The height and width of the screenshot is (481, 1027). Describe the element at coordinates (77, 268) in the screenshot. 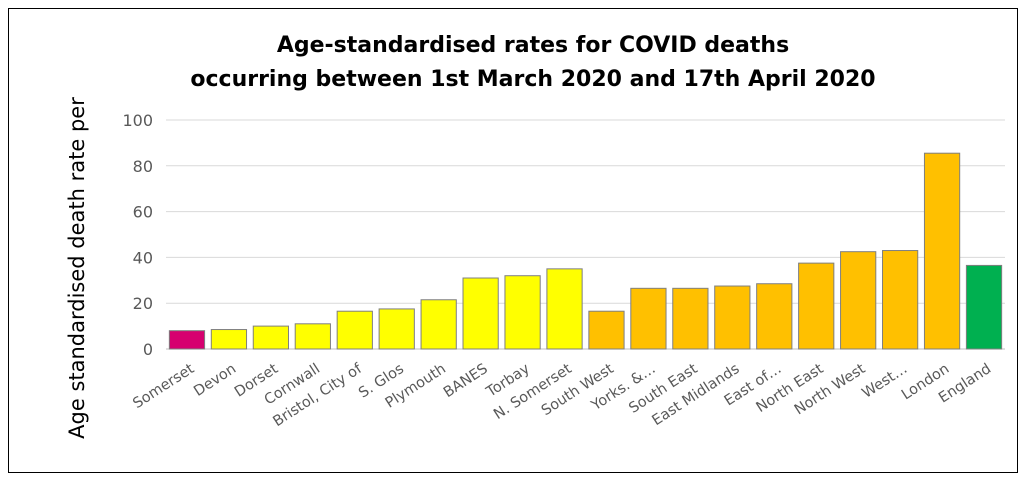

I see `y-axis-label: Age standardised death rate per` at that location.